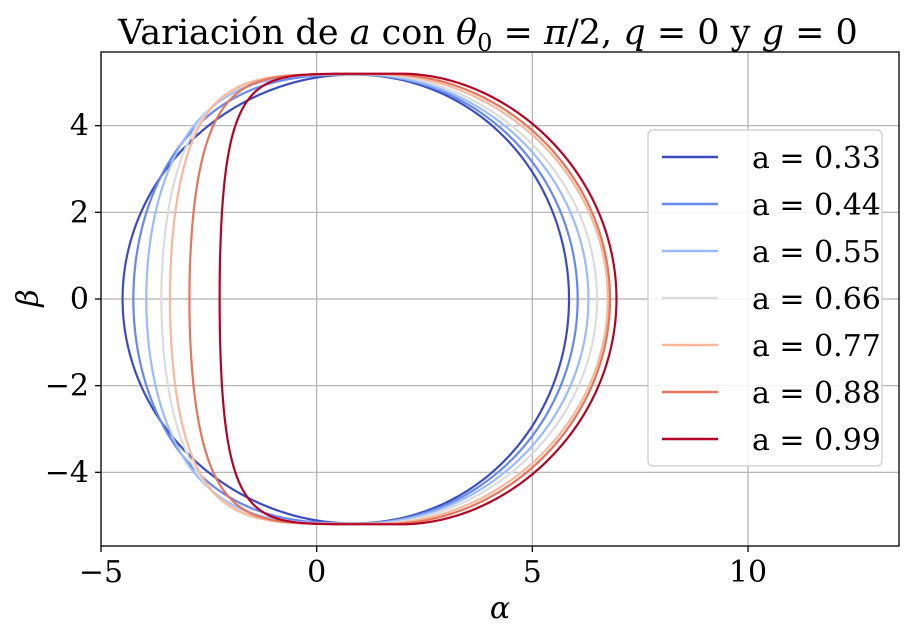 The height and width of the screenshot is (635, 912). I want to click on x-tick-label: 0, so click(316, 572).